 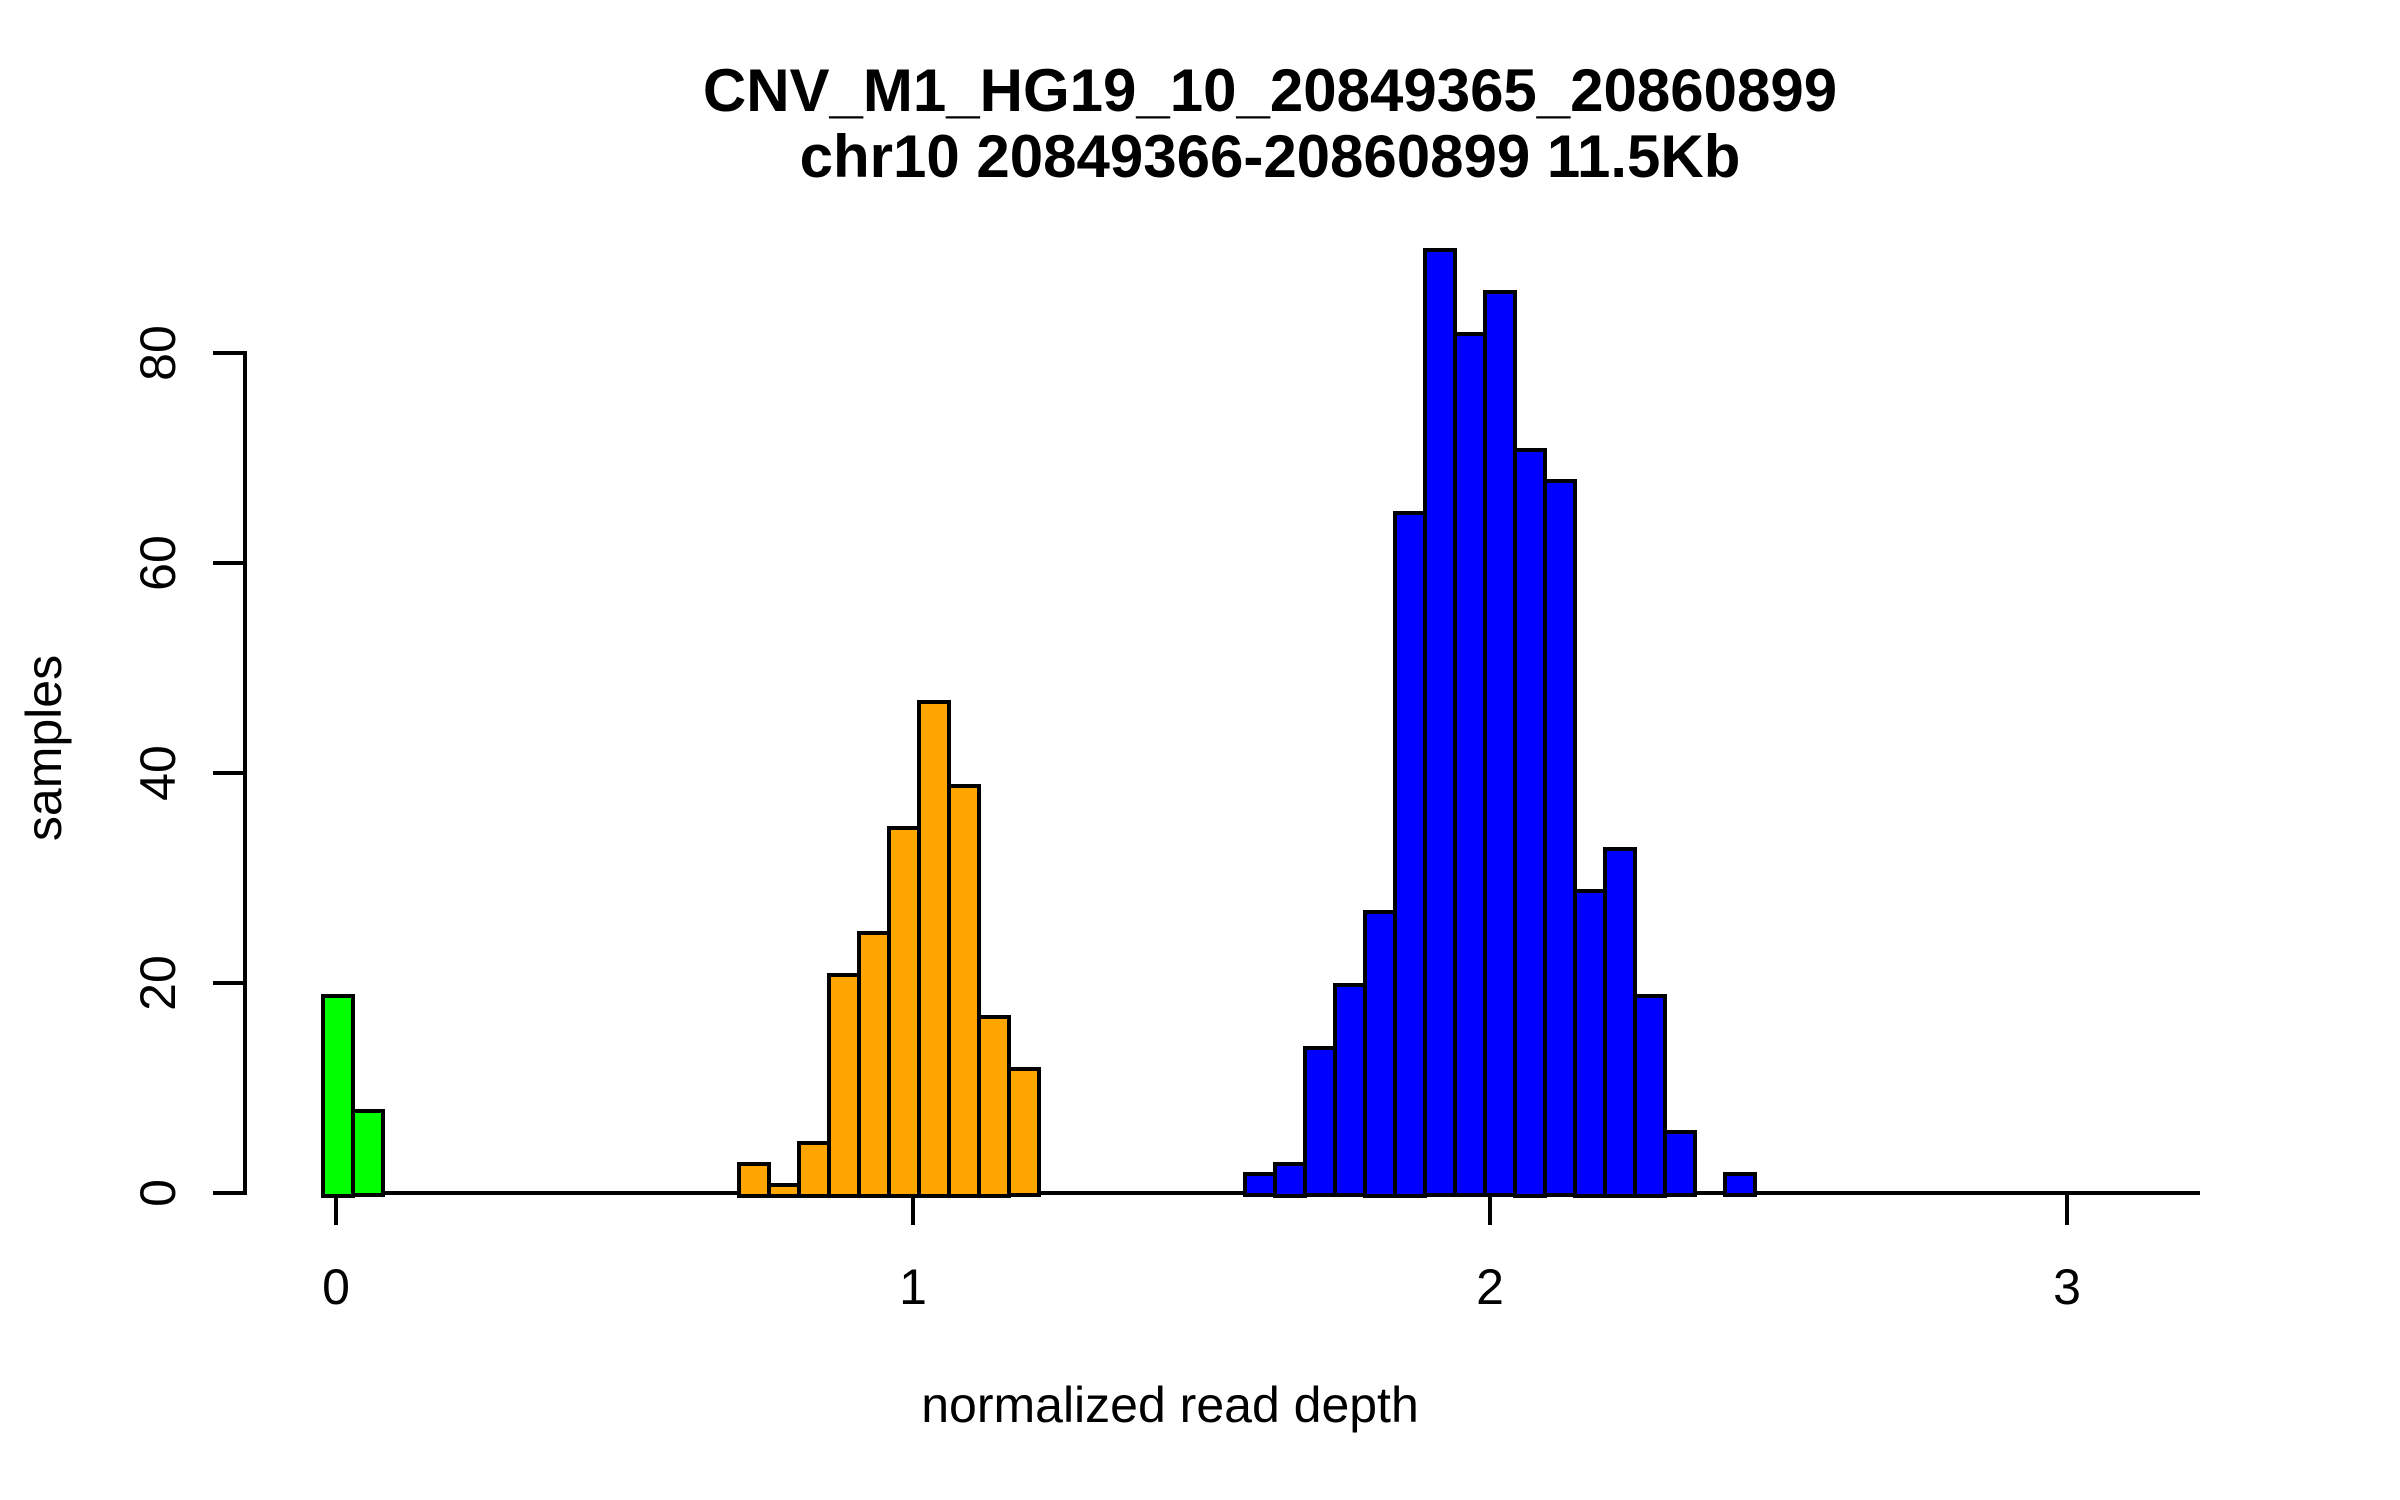 What do you see at coordinates (336, 1287) in the screenshot?
I see `x-tick-label: 0` at bounding box center [336, 1287].